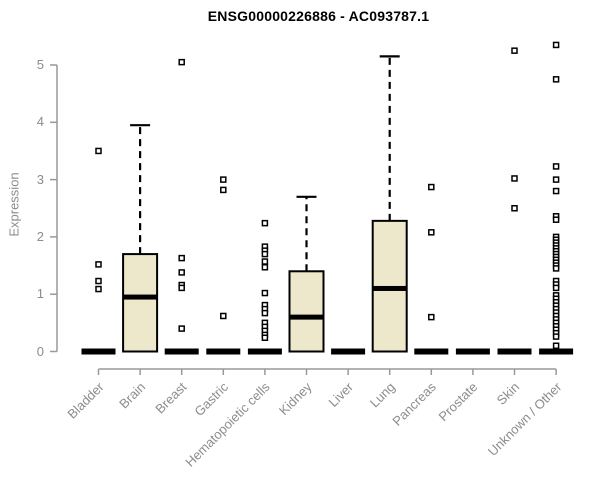 The height and width of the screenshot is (500, 600). I want to click on y-tick-label: 0, so click(40, 351).